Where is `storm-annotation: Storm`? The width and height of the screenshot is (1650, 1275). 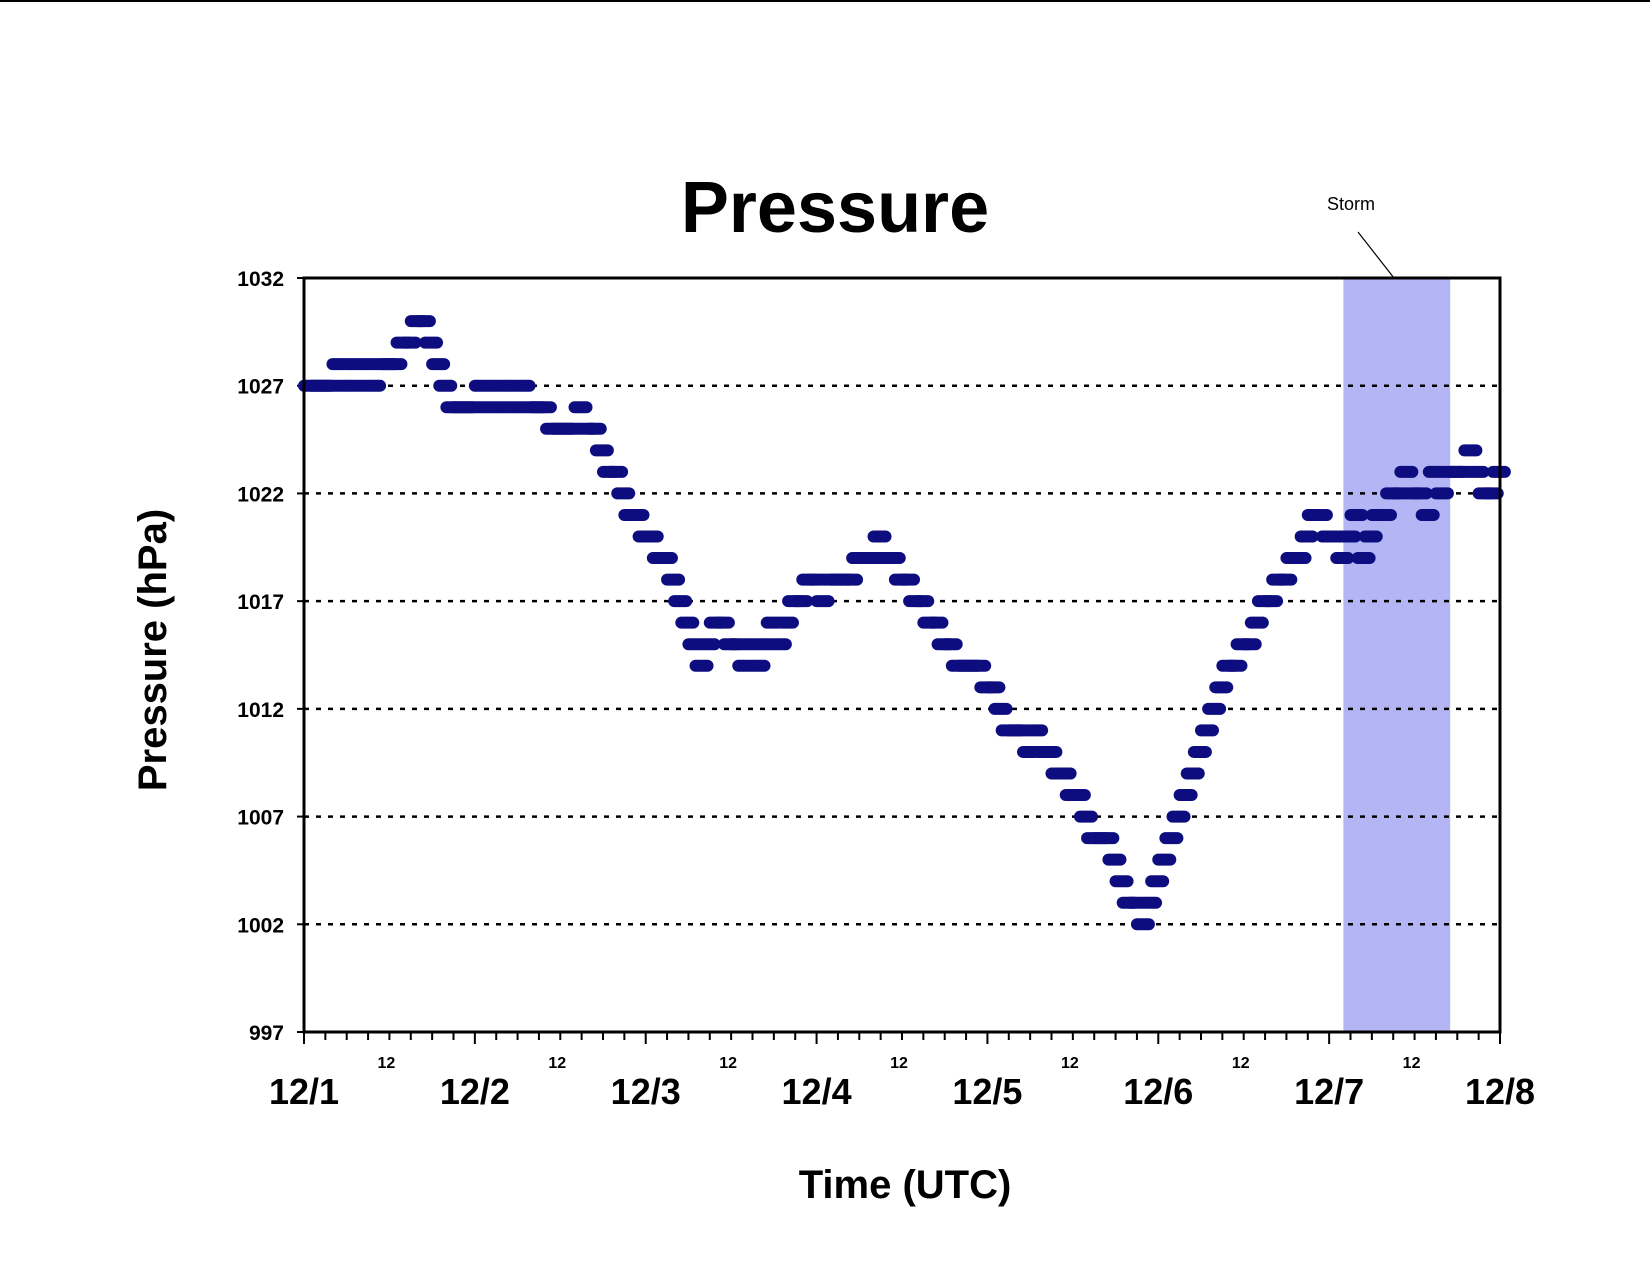
storm-annotation: Storm is located at coordinates (1351, 204).